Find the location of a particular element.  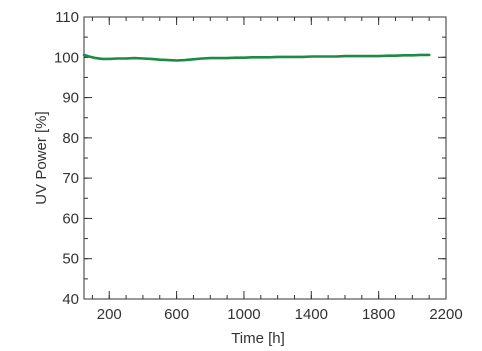

y-tick-label: 90 is located at coordinates (70, 98).